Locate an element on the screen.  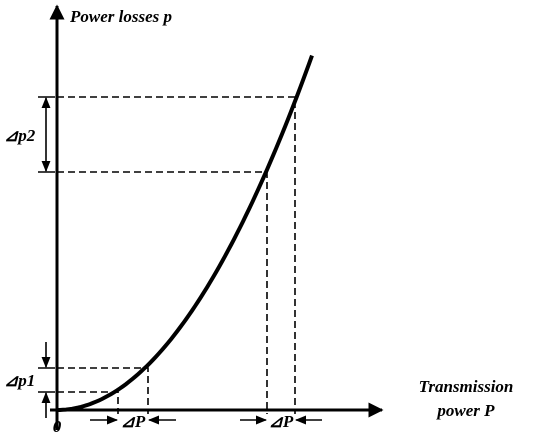
delta-label: ⊿p1 is located at coordinates (19, 380).